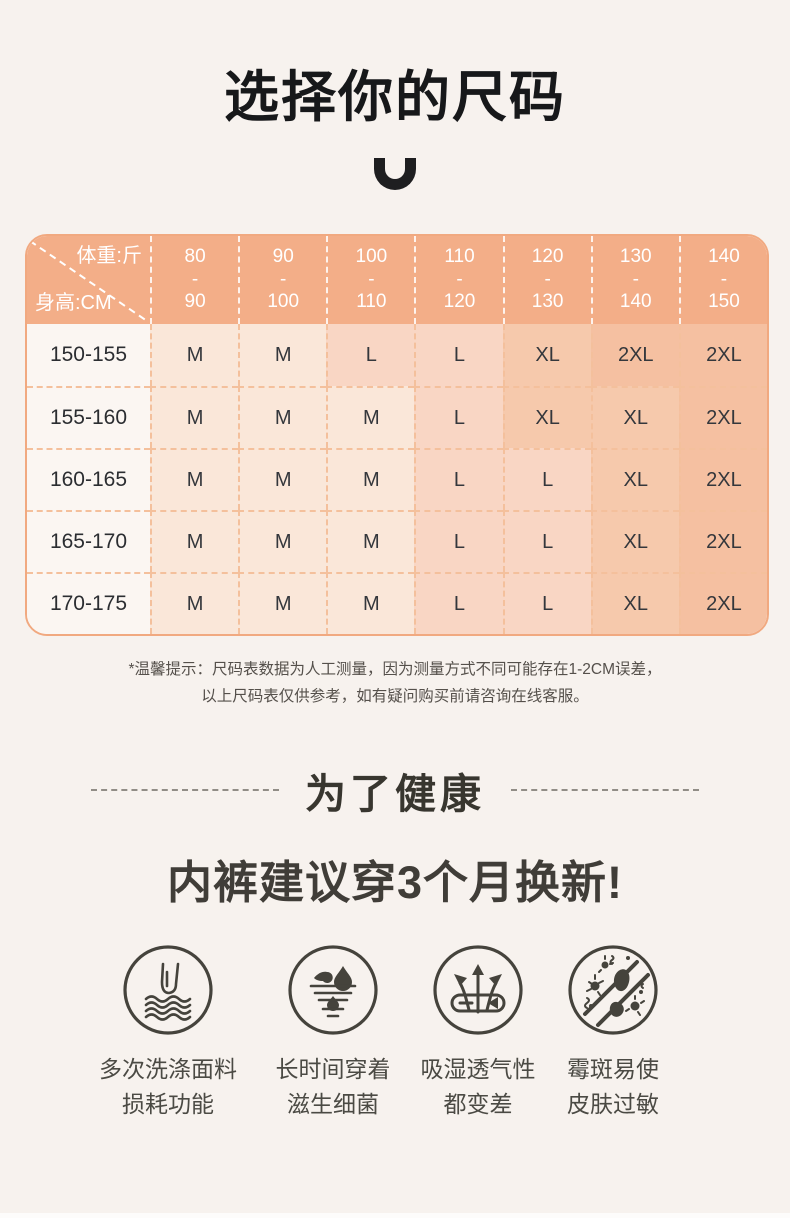 The image size is (790, 1218). What do you see at coordinates (168, 1086) in the screenshot?
I see `reason-label: 多次洗涤面料 损耗功能` at bounding box center [168, 1086].